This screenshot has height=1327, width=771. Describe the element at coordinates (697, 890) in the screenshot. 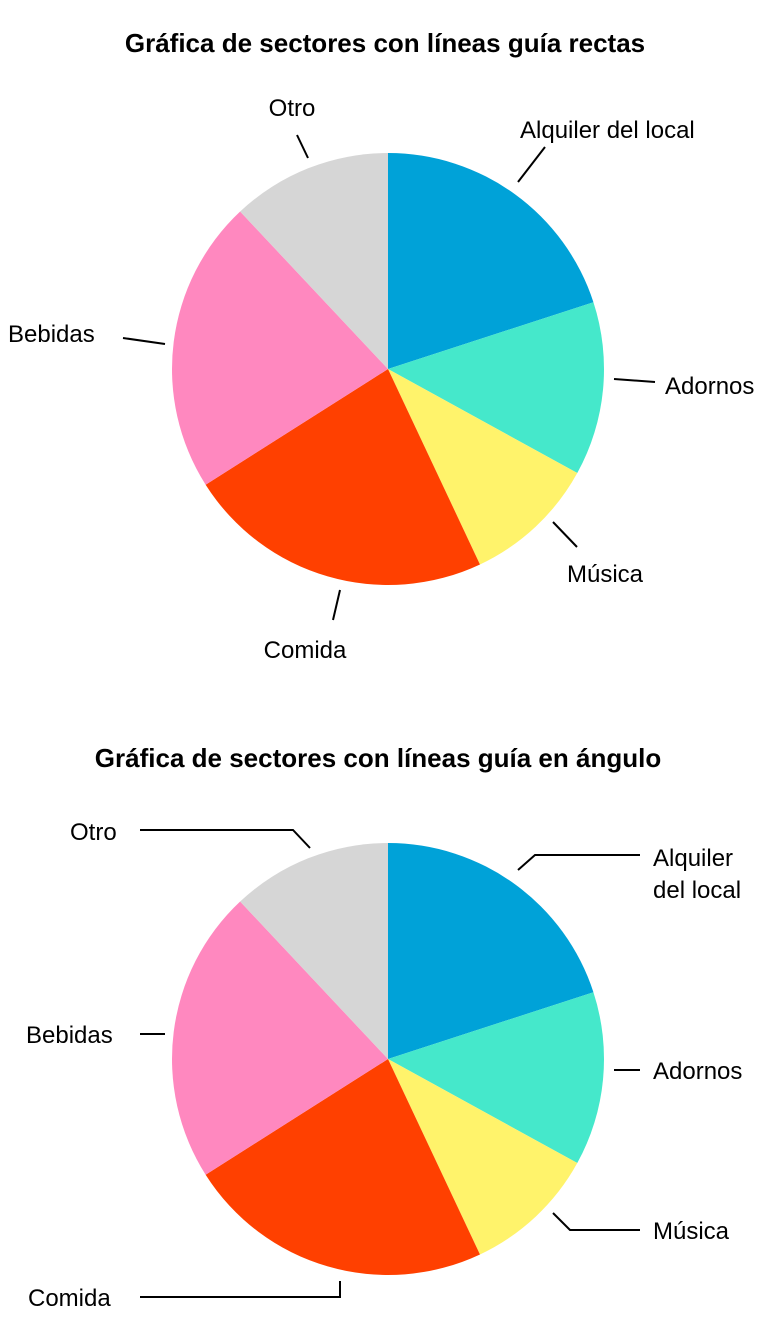

I see `slice-label: del local` at that location.